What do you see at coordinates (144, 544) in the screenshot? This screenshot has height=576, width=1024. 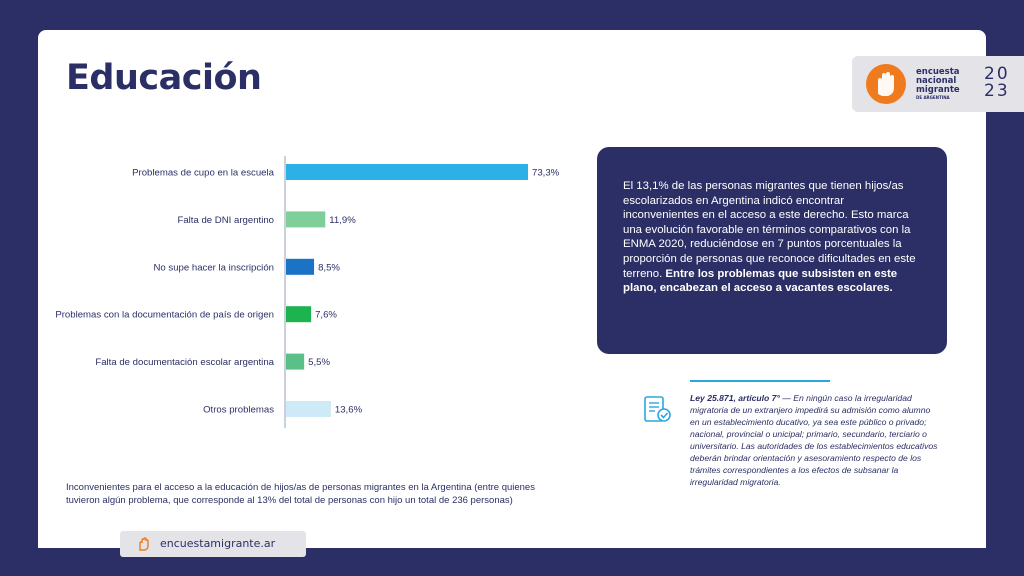 I see `hand-icon` at bounding box center [144, 544].